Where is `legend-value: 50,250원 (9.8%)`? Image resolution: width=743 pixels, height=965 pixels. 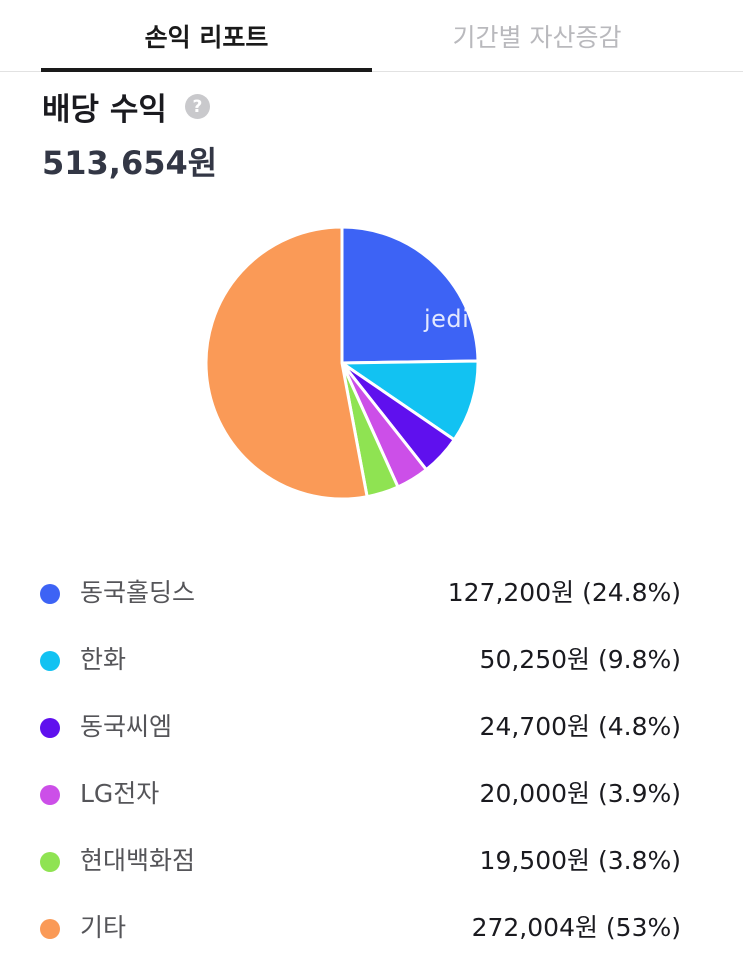
legend-value: 50,250원 (9.8%) is located at coordinates (580, 659).